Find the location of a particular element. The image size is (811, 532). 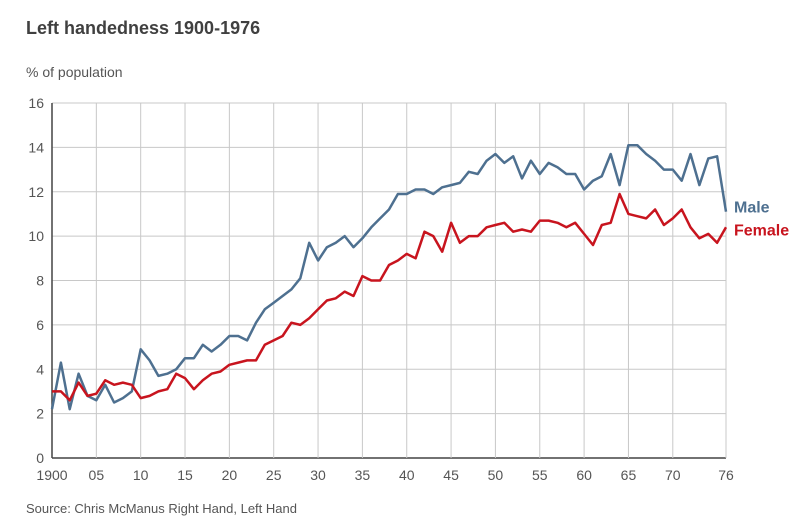

y-tick-label: 8 is located at coordinates (40, 281).